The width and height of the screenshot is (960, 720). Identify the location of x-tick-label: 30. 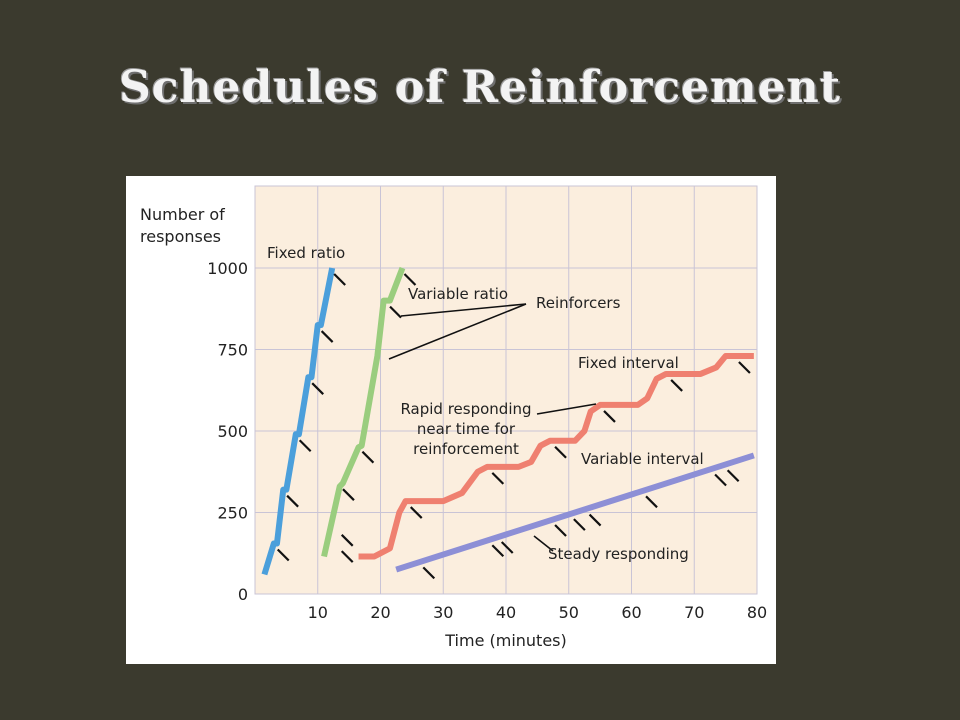
(443, 612).